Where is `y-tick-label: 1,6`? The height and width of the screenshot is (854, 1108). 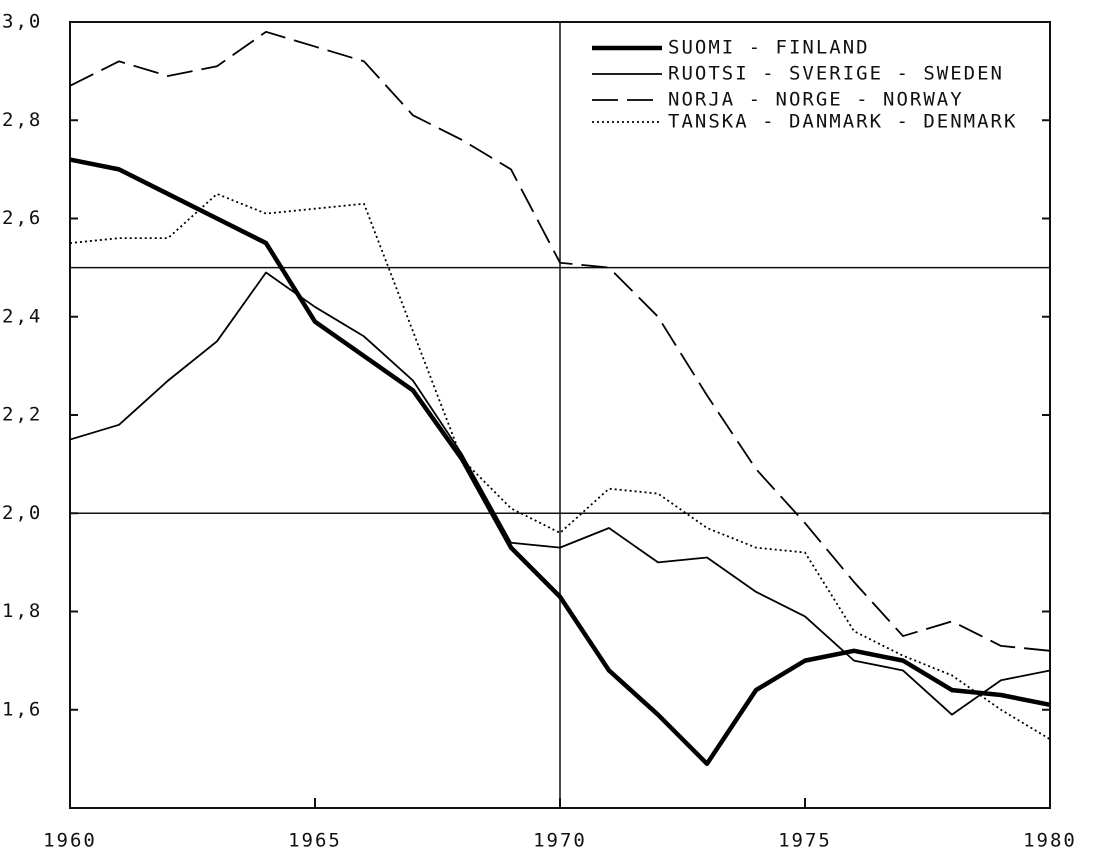 y-tick-label: 1,6 is located at coordinates (22, 709).